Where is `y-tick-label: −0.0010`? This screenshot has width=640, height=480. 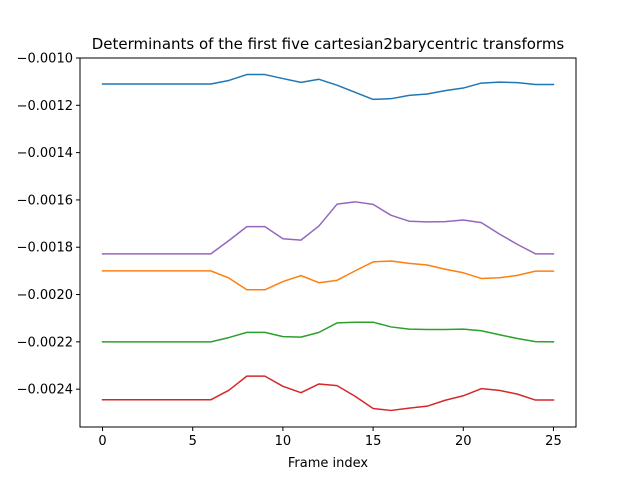
y-tick-label: −0.0010 is located at coordinates (45, 59).